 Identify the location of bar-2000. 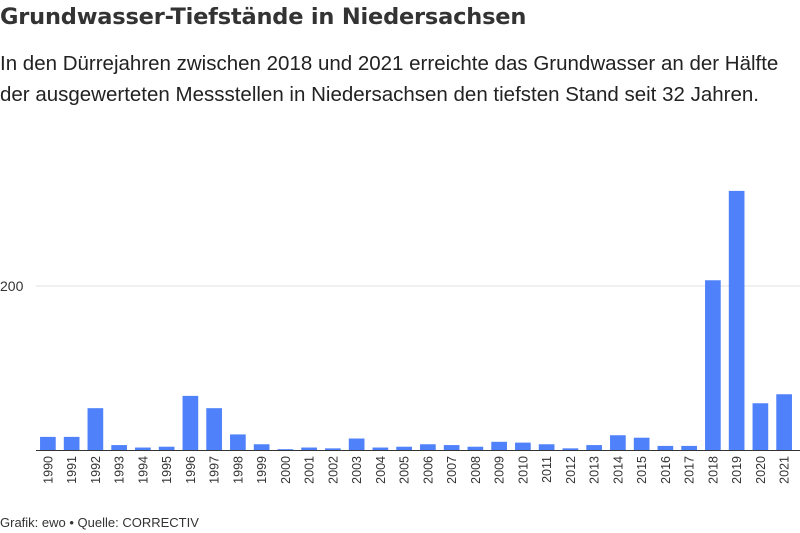
(285, 449).